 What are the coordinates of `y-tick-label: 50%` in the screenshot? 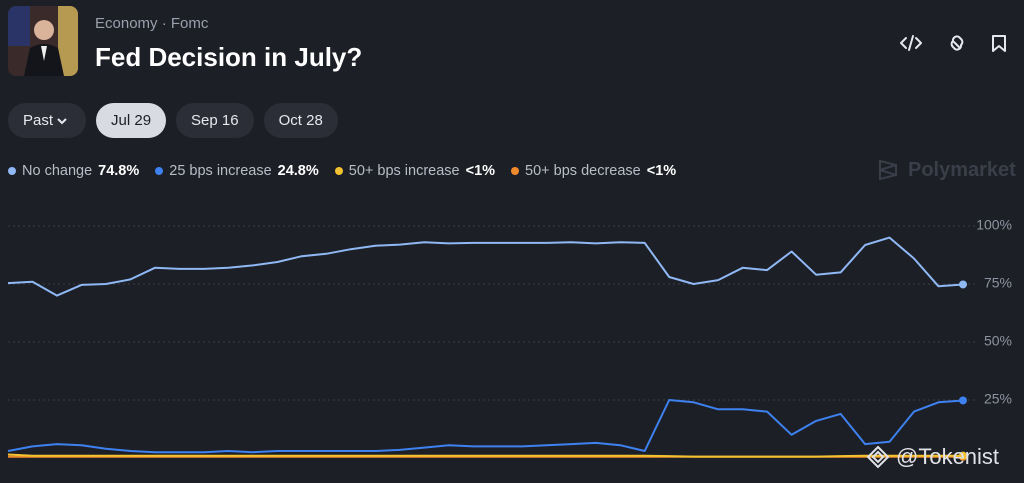 It's located at (998, 341).